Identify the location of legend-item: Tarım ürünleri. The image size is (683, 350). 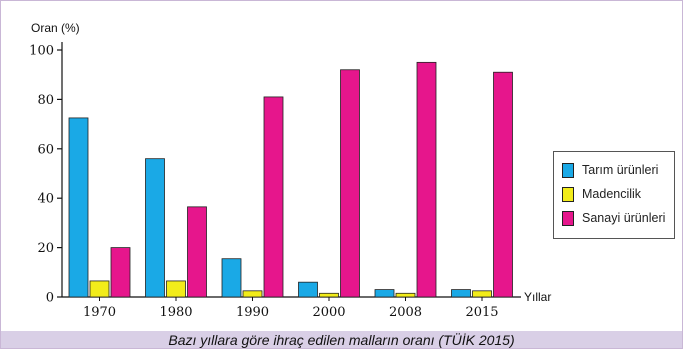
(618, 170).